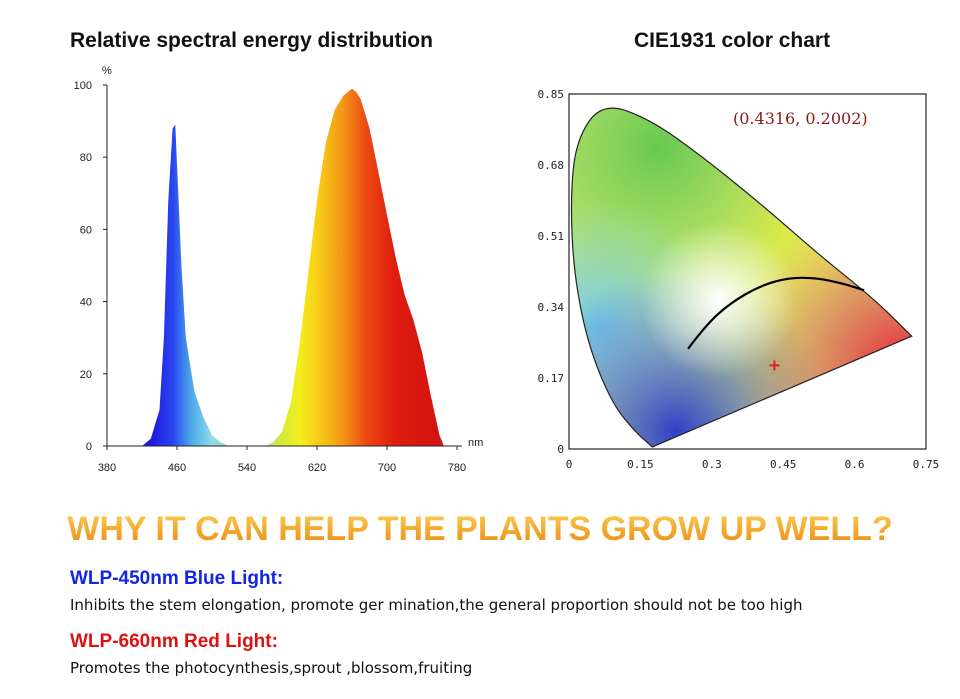 The height and width of the screenshot is (699, 960). Describe the element at coordinates (855, 464) in the screenshot. I see `cie-x-tick-label: 0.6` at that location.